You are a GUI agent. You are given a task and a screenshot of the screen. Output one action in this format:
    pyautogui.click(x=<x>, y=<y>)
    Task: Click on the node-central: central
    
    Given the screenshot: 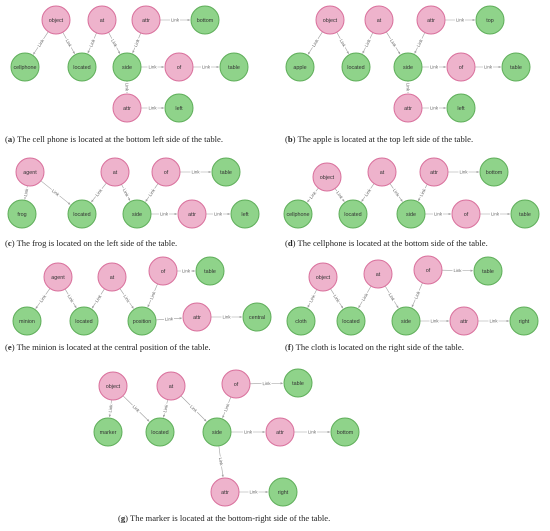 What is the action you would take?
    pyautogui.click(x=257, y=317)
    